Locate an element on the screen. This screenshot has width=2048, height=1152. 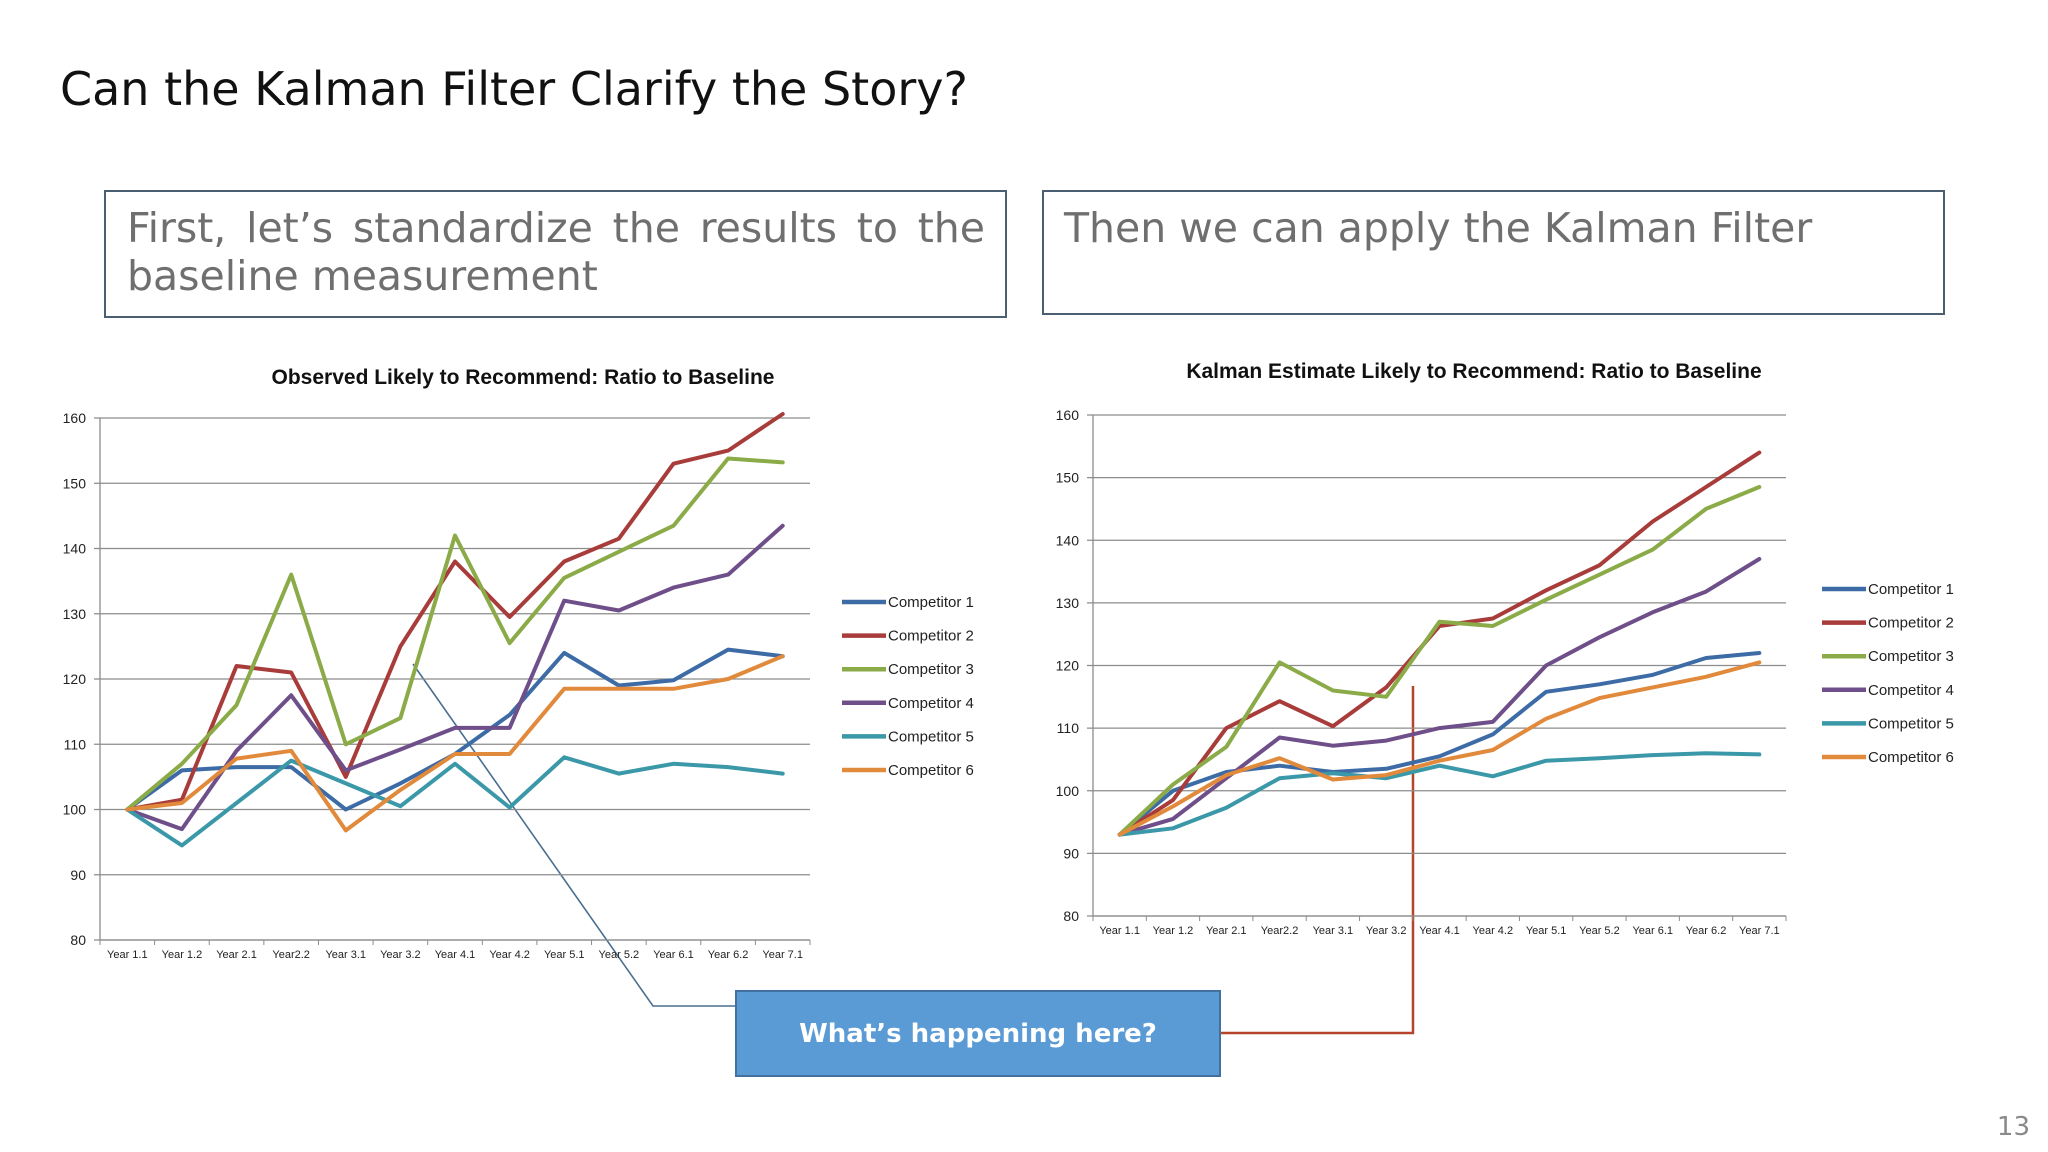
whats-happening-callout: What’s happening here? is located at coordinates (978, 1033).